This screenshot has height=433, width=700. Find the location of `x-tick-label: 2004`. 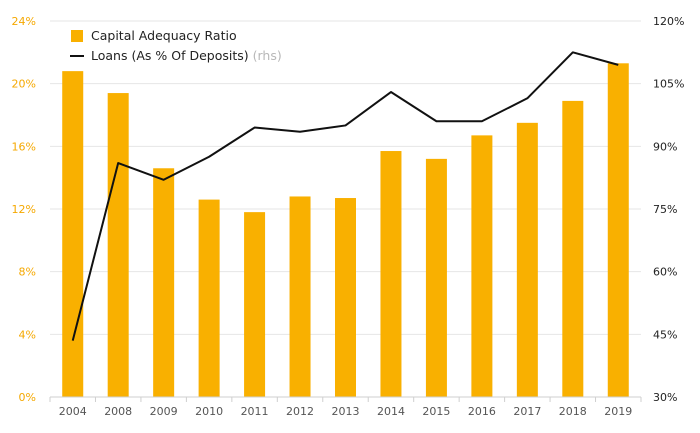

x-tick-label: 2004 is located at coordinates (73, 411).